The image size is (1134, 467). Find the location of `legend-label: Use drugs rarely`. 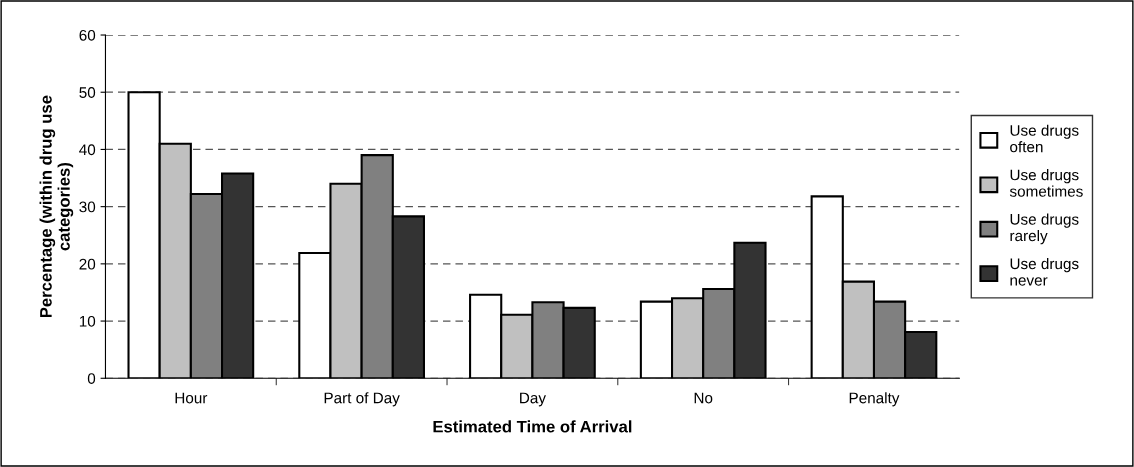

legend-label: Use drugs rarely is located at coordinates (1044, 229).